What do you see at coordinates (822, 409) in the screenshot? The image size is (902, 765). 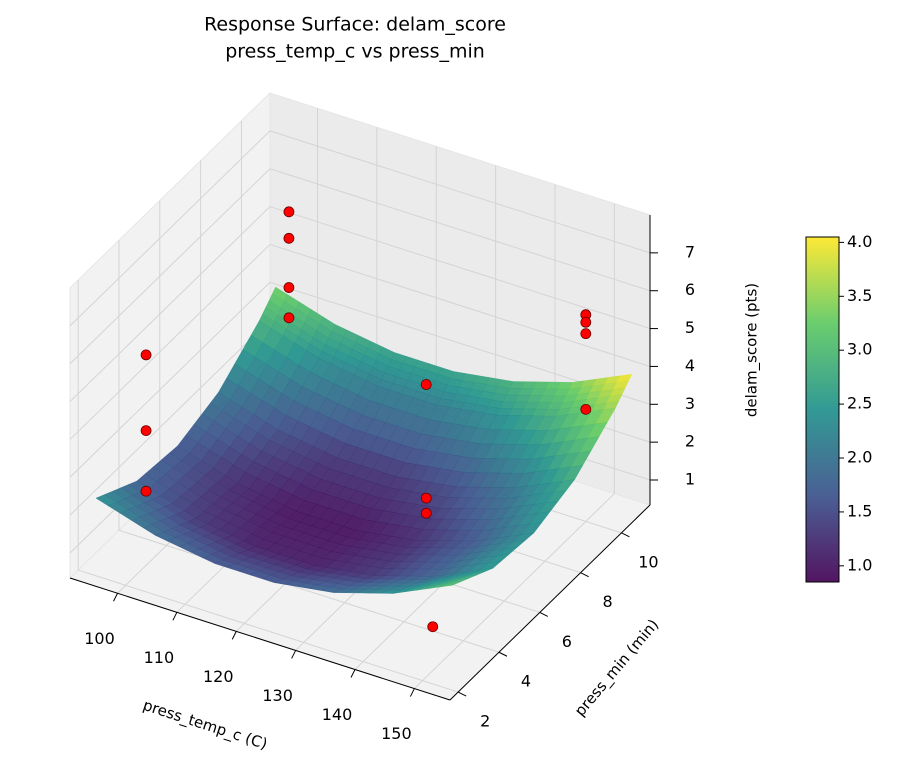 I see `colorbar` at bounding box center [822, 409].